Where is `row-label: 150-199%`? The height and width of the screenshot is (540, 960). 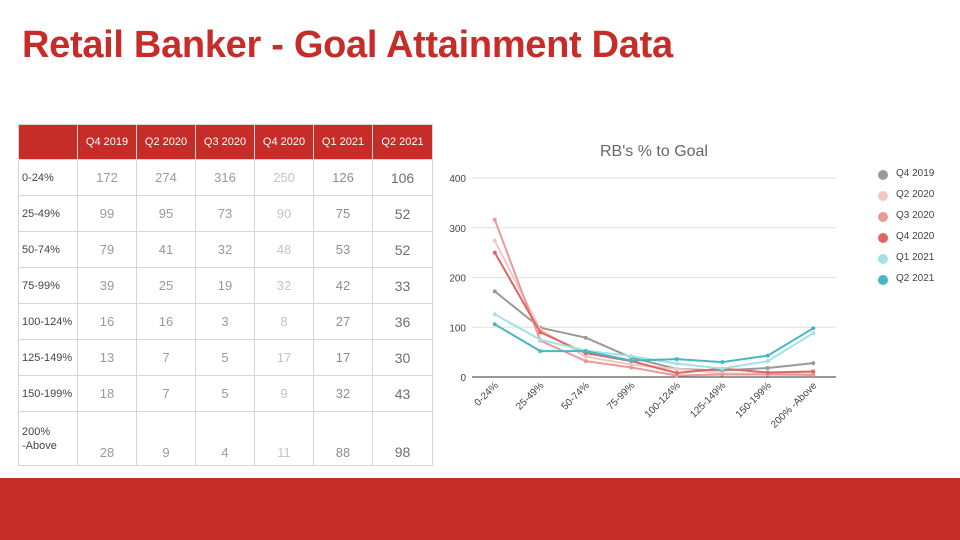 row-label: 150-199% is located at coordinates (48, 393).